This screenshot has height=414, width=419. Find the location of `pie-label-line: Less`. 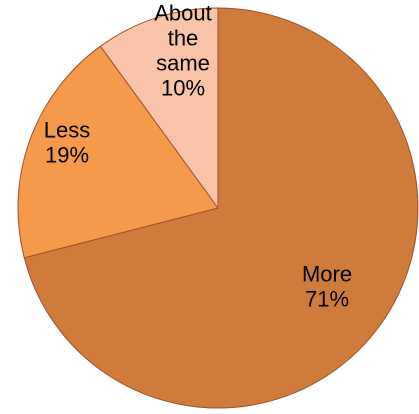

pie-label-line: Less is located at coordinates (67, 130).